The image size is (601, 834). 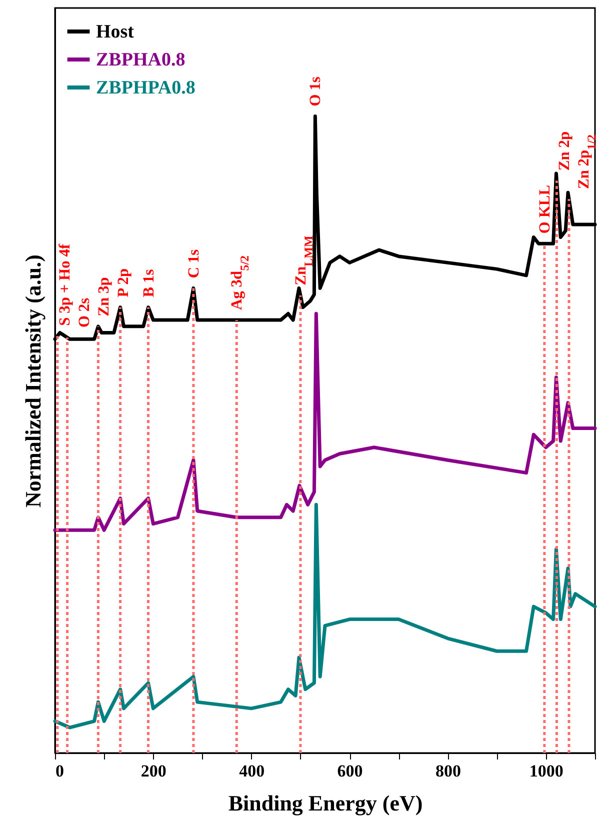 What do you see at coordinates (123, 283) in the screenshot?
I see `ref-line-label: P 2p` at bounding box center [123, 283].